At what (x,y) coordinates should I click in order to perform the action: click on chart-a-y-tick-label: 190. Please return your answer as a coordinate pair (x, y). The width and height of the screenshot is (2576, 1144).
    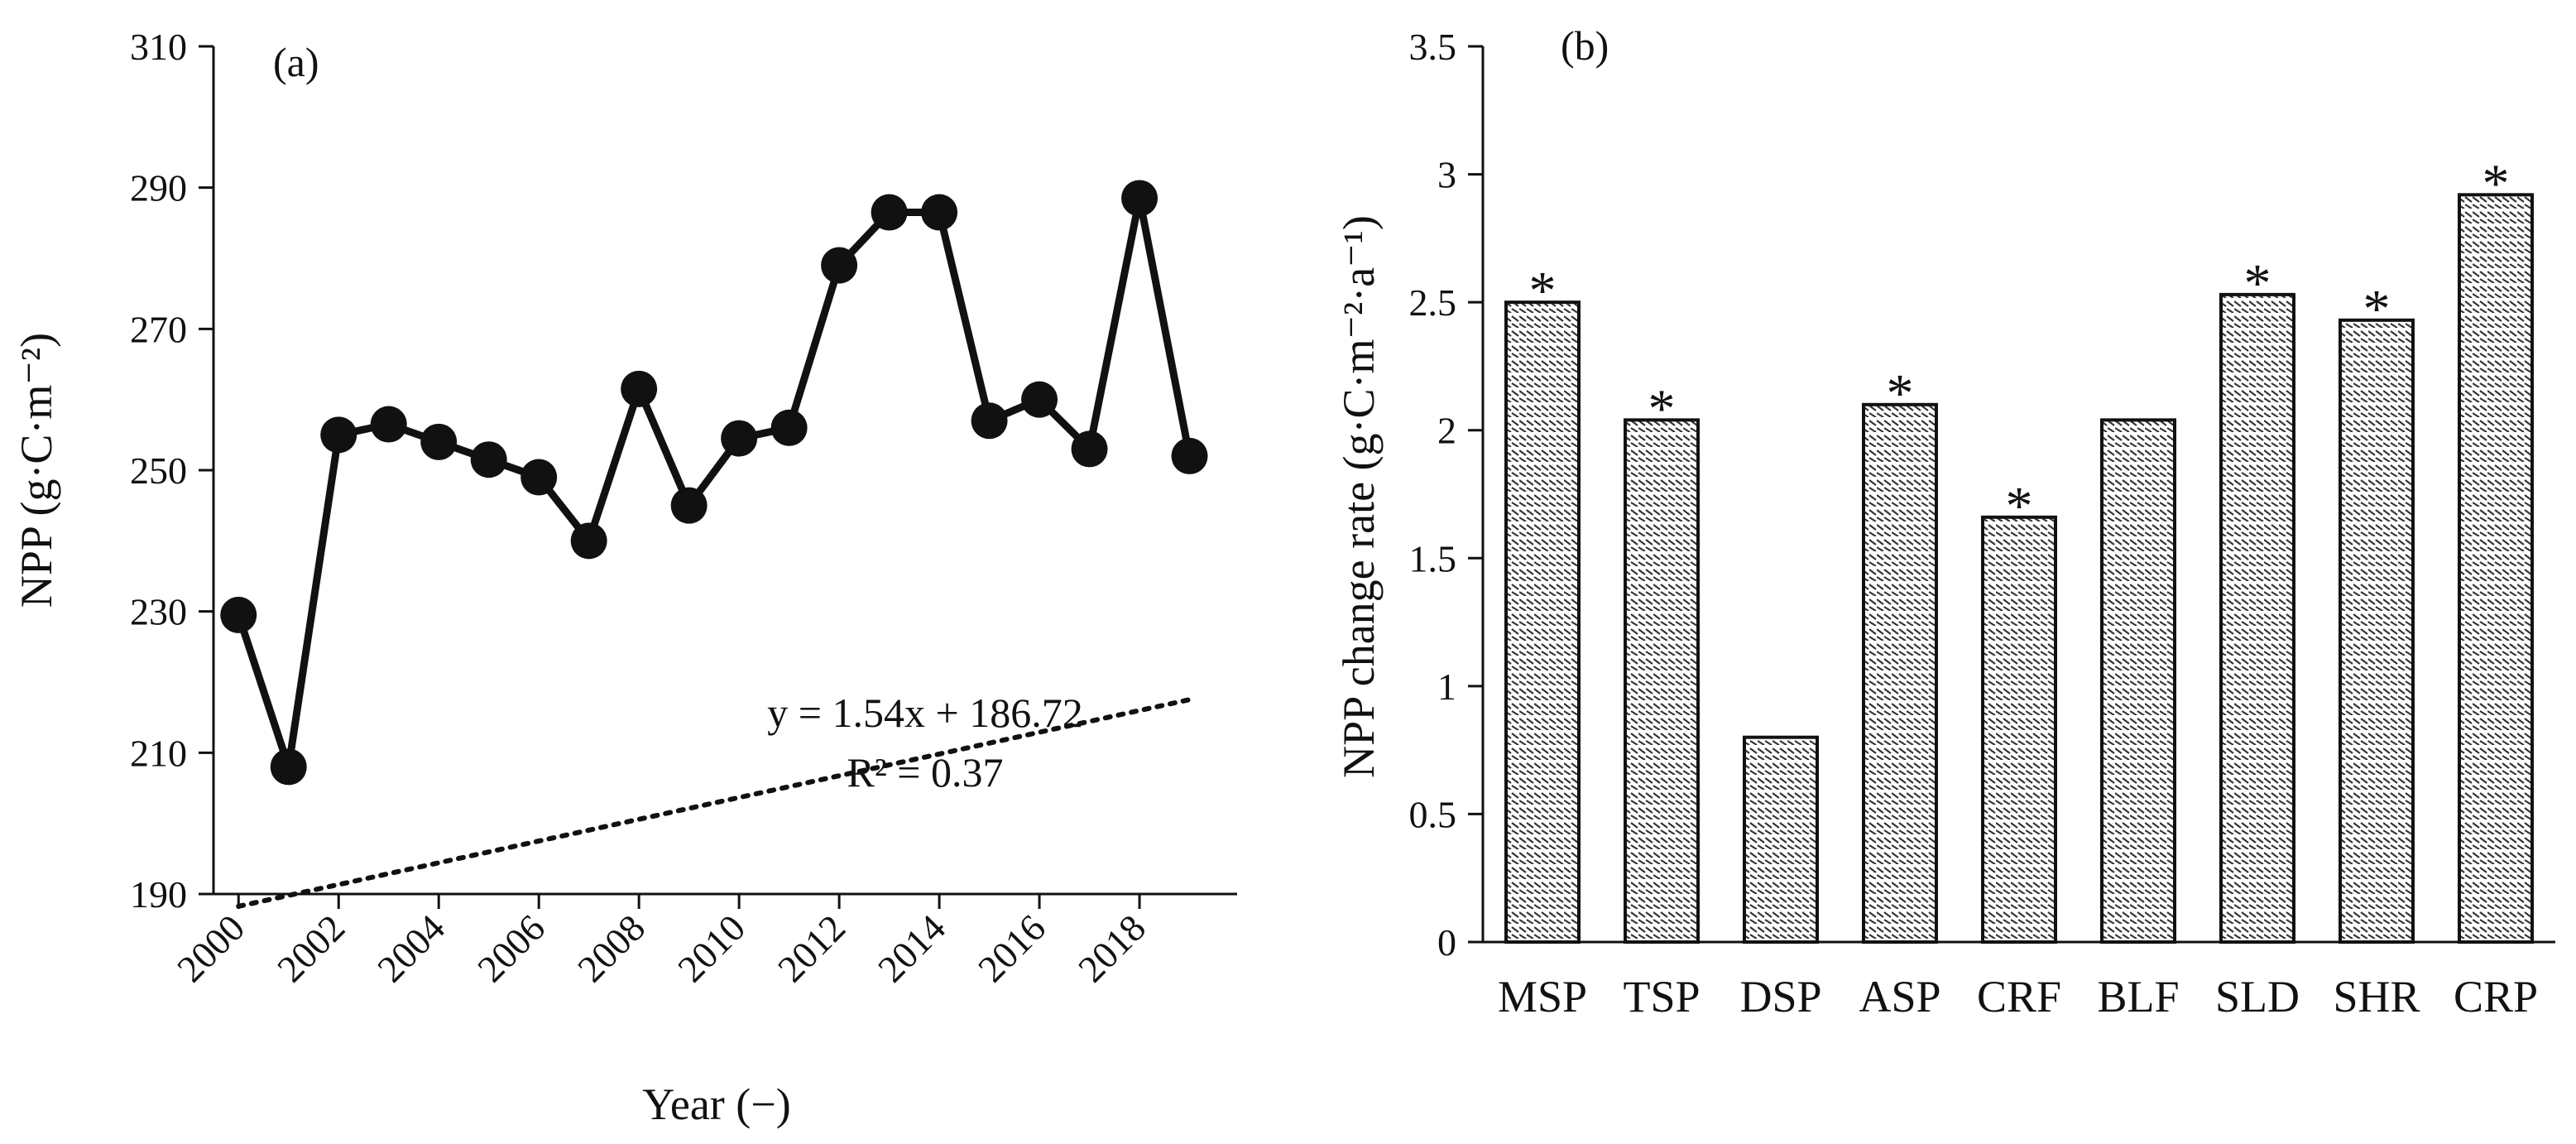
    Looking at the image, I should click on (159, 895).